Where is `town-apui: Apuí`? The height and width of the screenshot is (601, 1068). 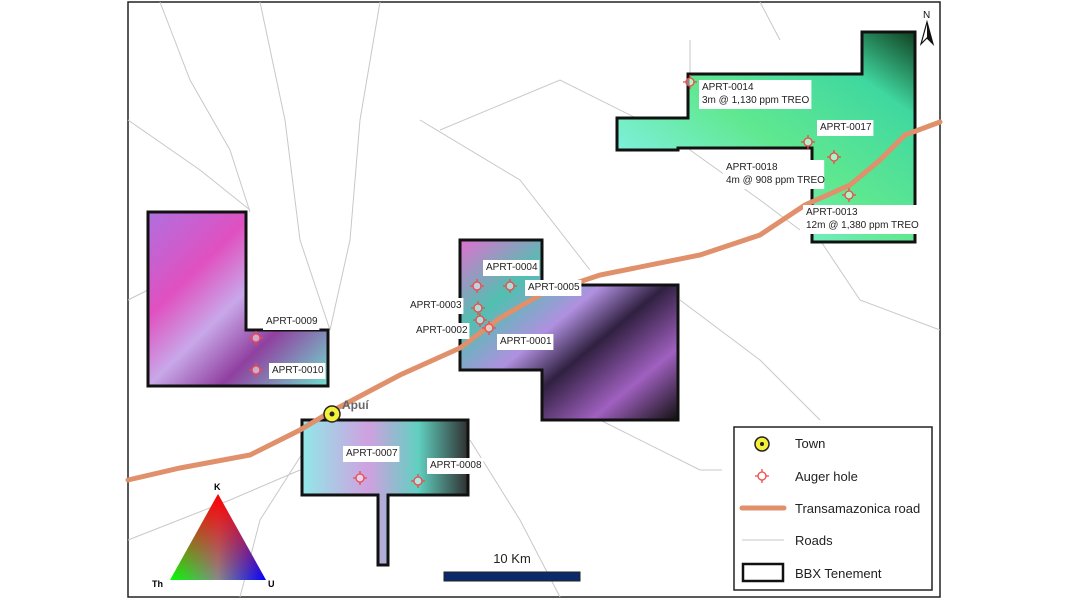
town-apui: Apuí is located at coordinates (346, 410).